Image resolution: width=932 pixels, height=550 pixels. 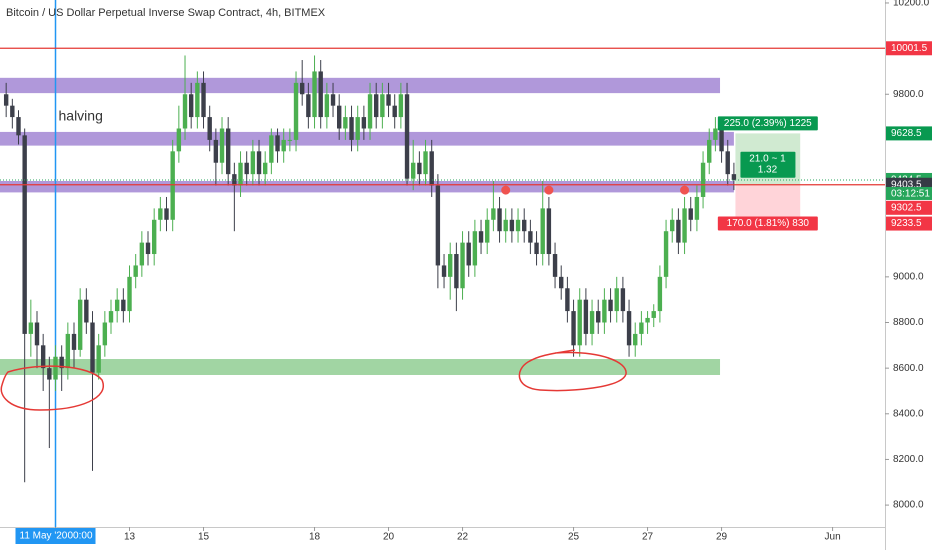 What do you see at coordinates (908, 322) in the screenshot?
I see `y-tick-label: 8800.0` at bounding box center [908, 322].